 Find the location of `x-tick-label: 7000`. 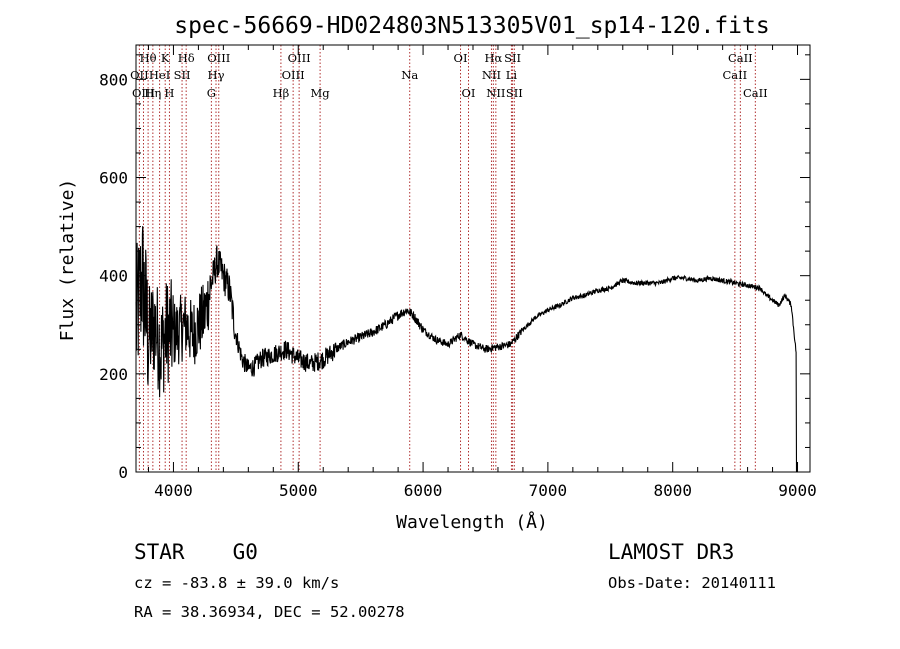

x-tick-label: 7000 is located at coordinates (548, 490).